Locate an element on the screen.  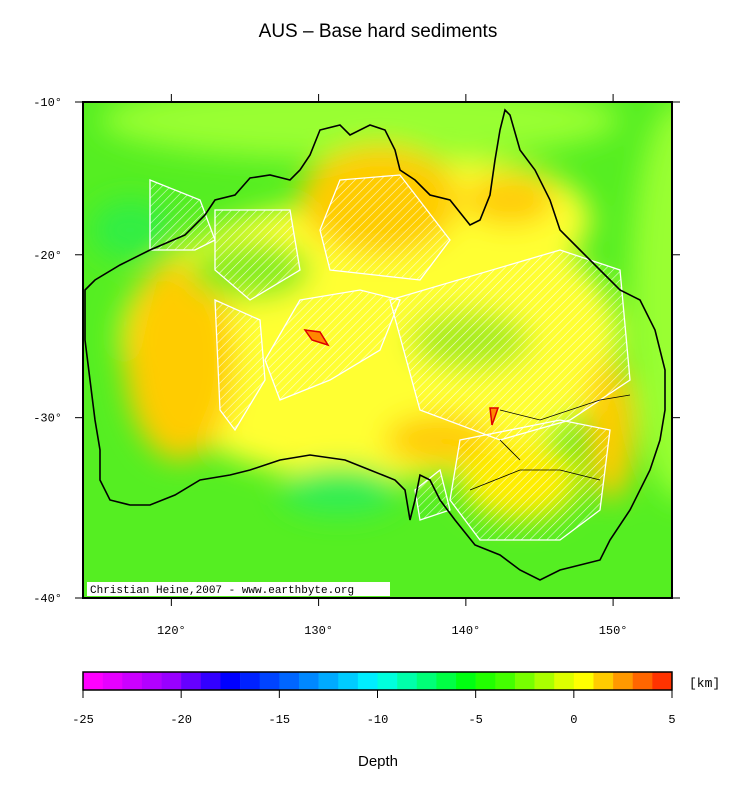
x-tick-label: 140° is located at coordinates (465, 631).